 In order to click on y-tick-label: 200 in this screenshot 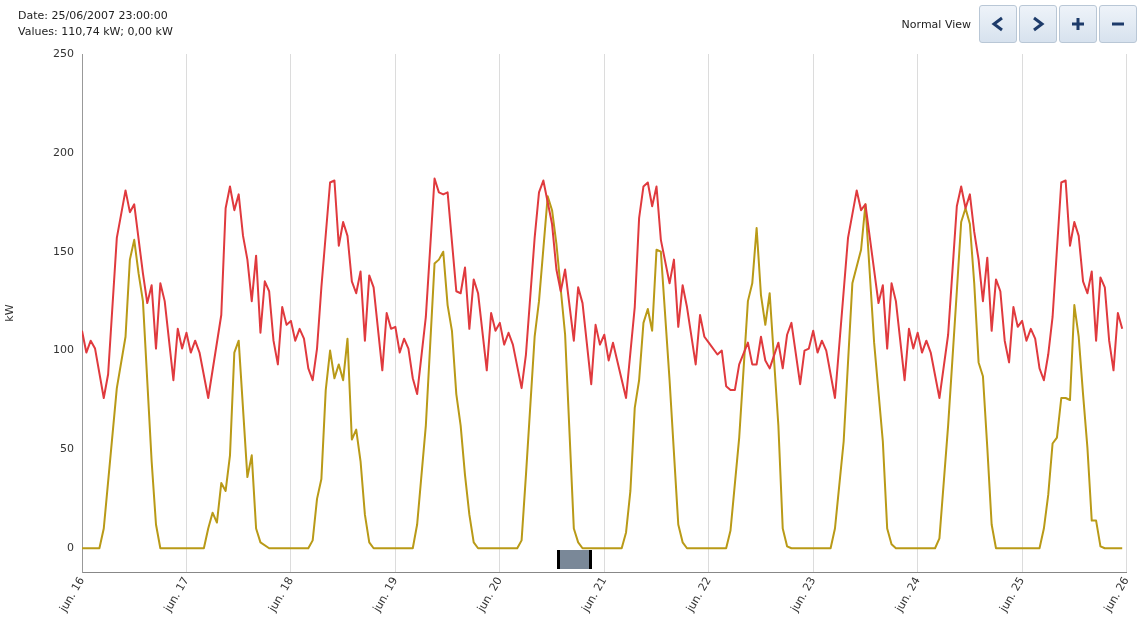, I will do `click(63, 152)`.